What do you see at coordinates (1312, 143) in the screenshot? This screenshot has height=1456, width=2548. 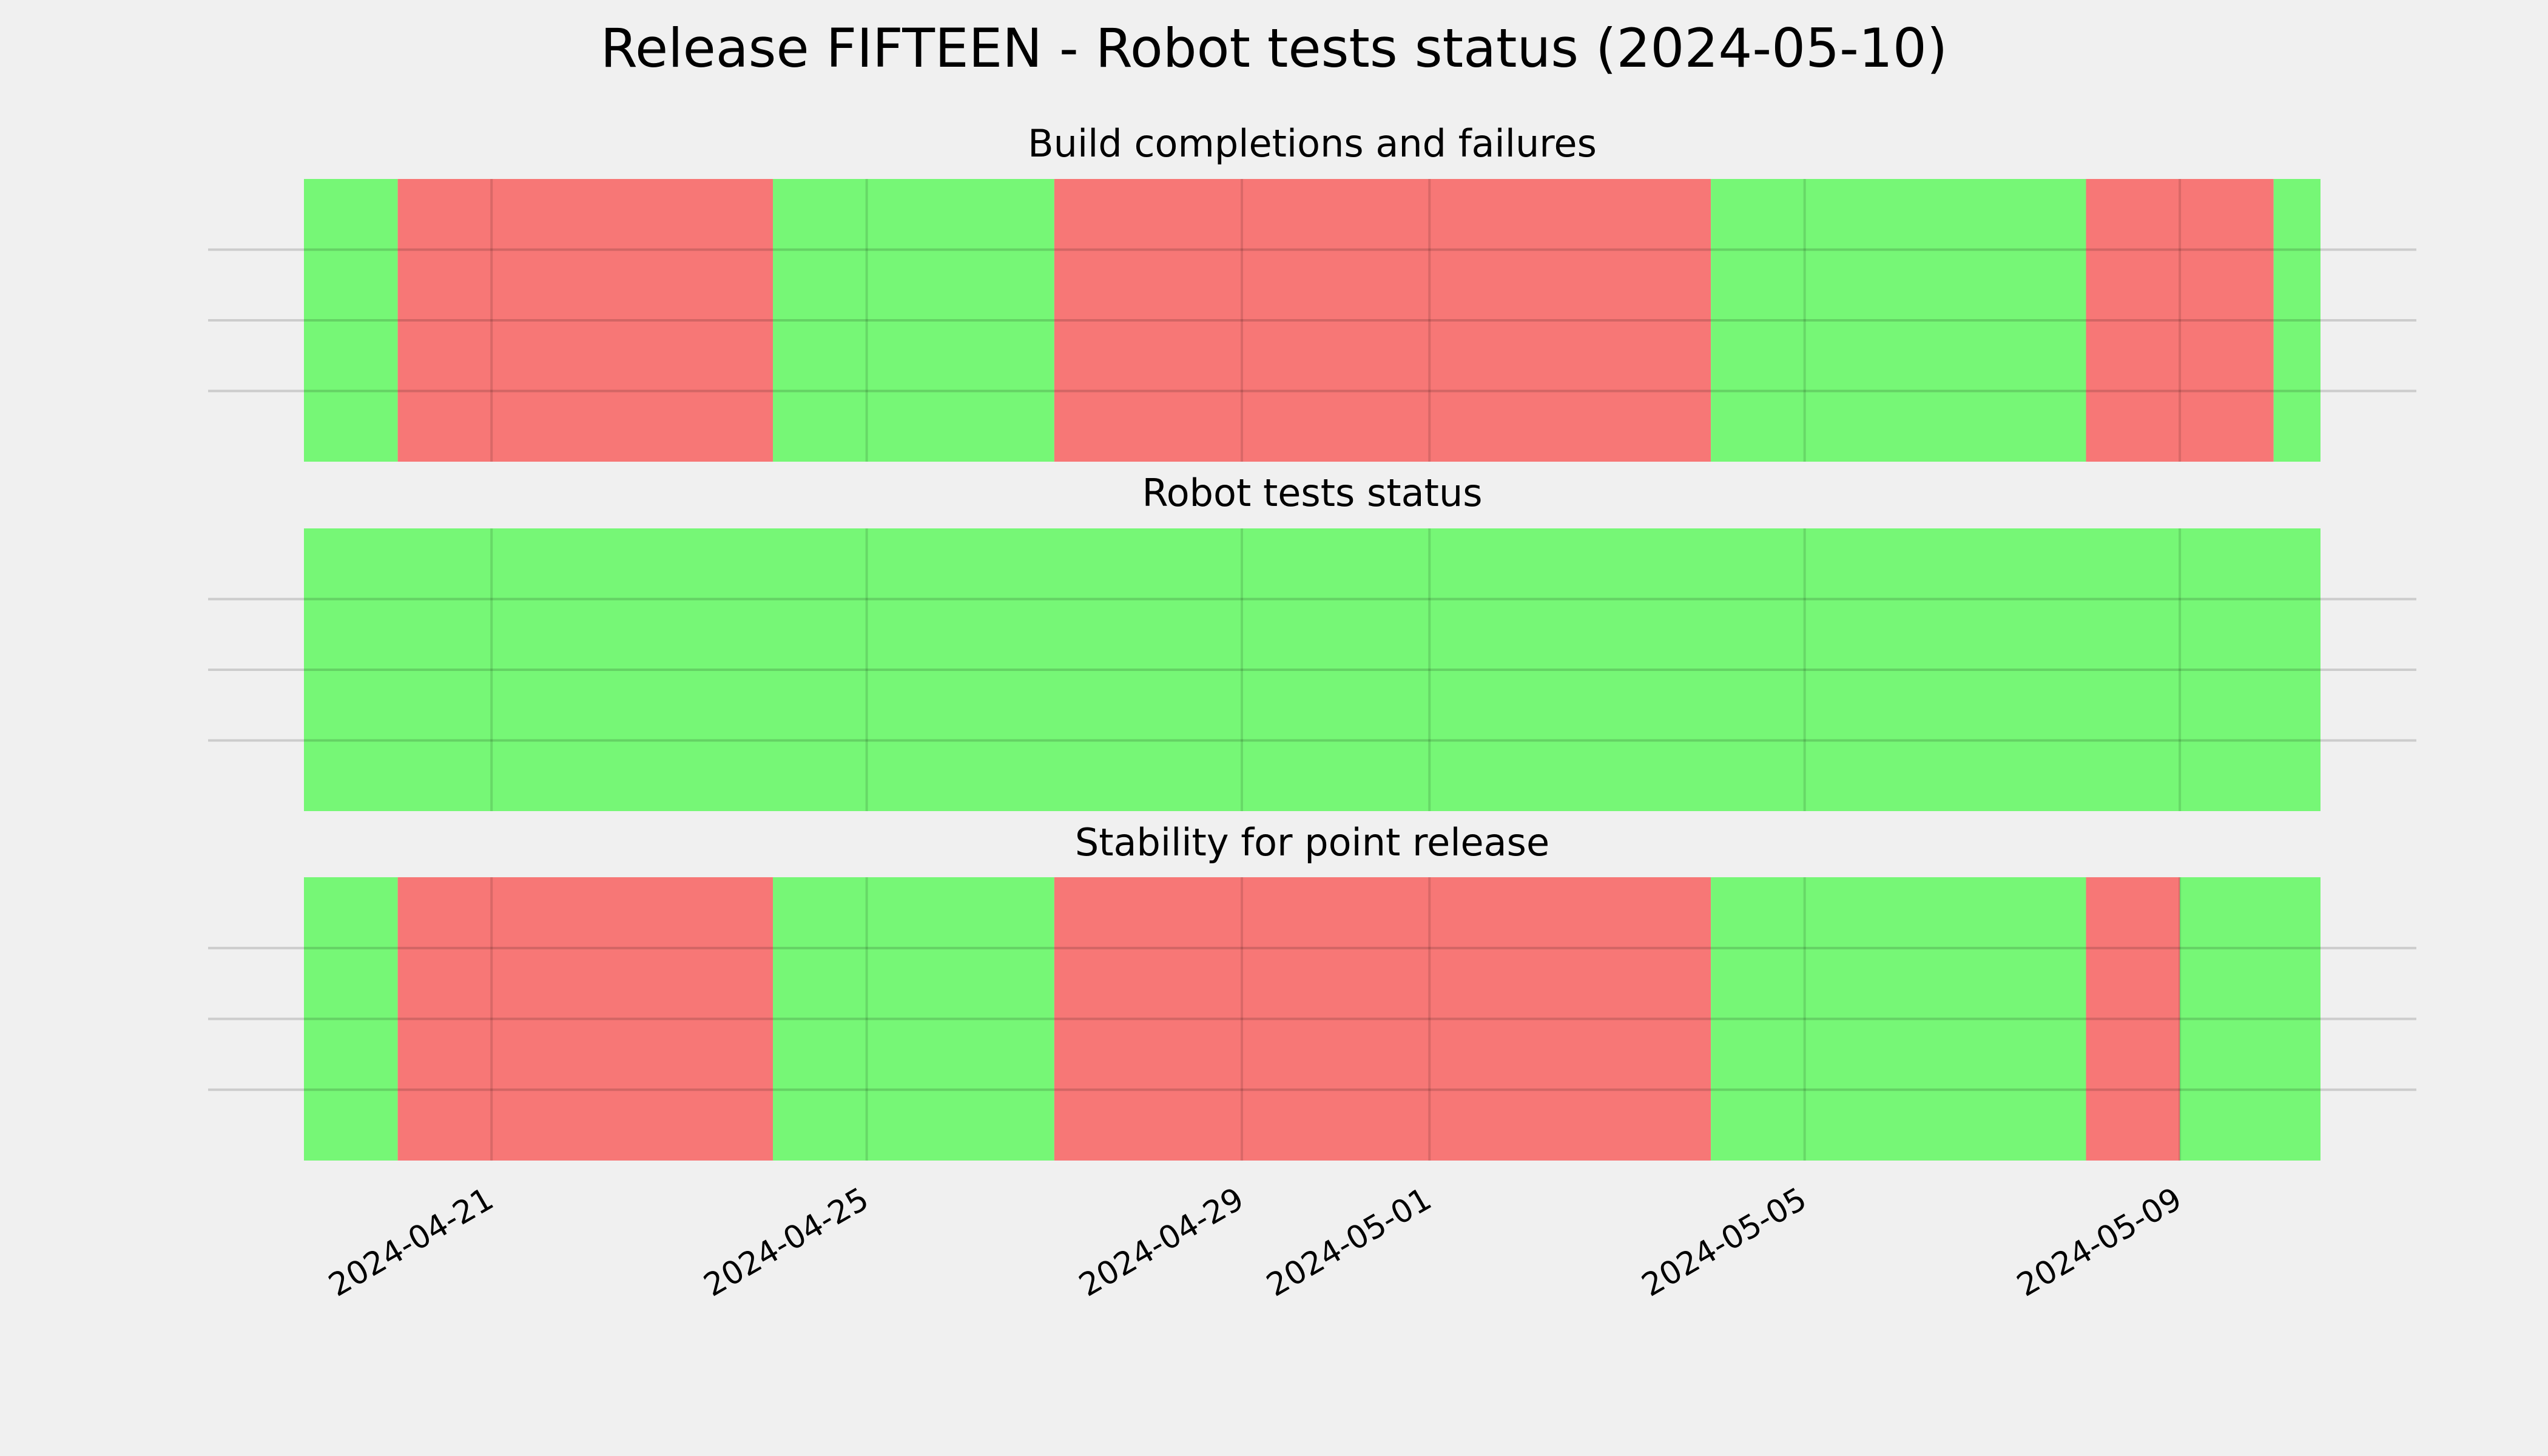 I see `panel-title: Build completions and failures` at bounding box center [1312, 143].